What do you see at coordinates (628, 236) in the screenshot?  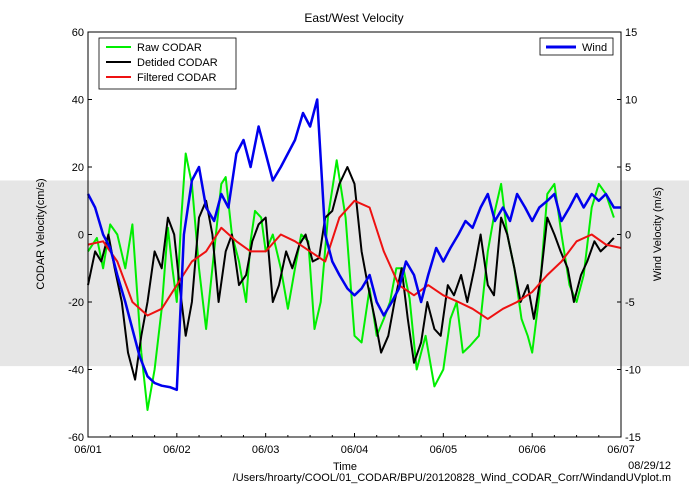 I see `right-tick-label: 0` at bounding box center [628, 236].